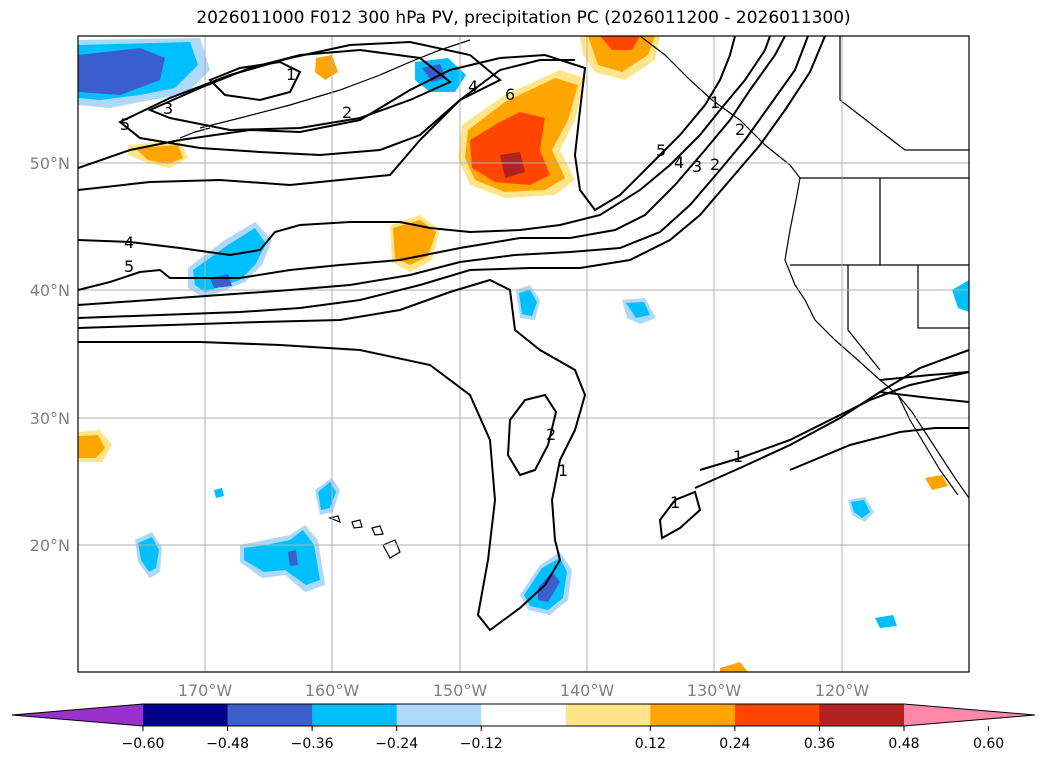  I want to click on lat-label: 30°N, so click(50, 418).